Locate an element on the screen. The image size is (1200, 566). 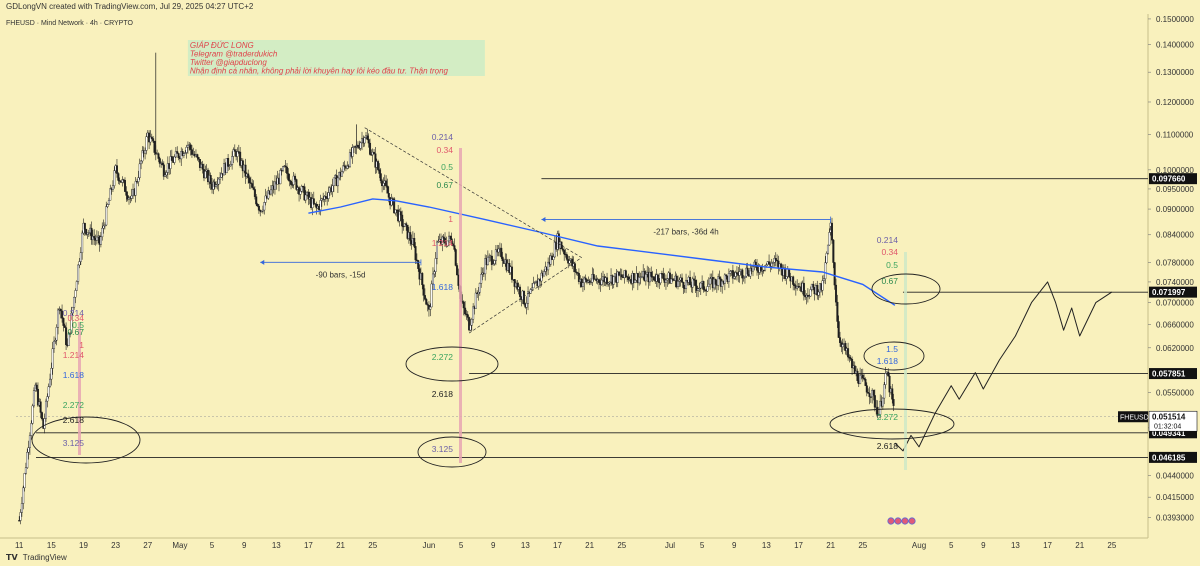
fib-label-right: 2.618 is located at coordinates (888, 446).